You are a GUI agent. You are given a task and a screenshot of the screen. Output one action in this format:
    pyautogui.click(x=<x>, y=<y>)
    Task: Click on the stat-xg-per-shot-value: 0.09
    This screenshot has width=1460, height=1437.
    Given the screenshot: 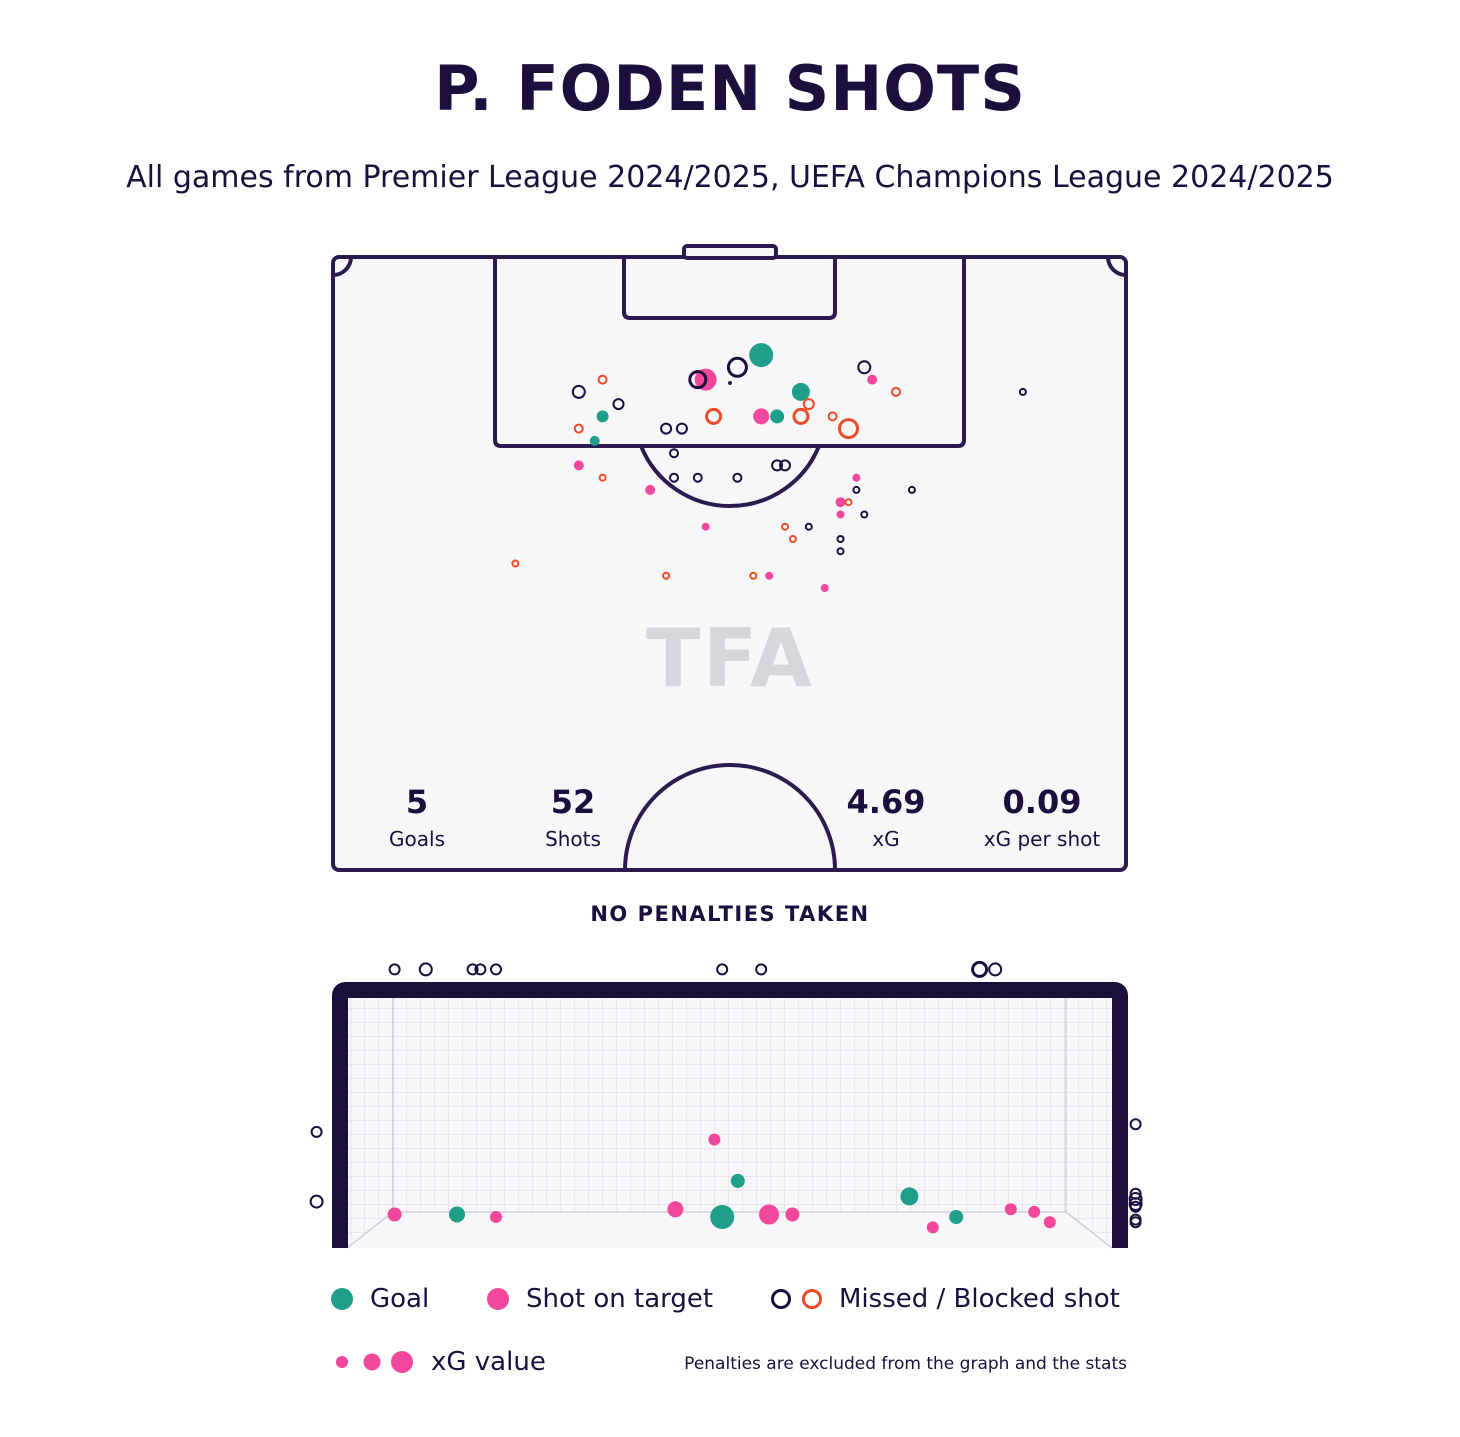 What is the action you would take?
    pyautogui.click(x=1042, y=802)
    